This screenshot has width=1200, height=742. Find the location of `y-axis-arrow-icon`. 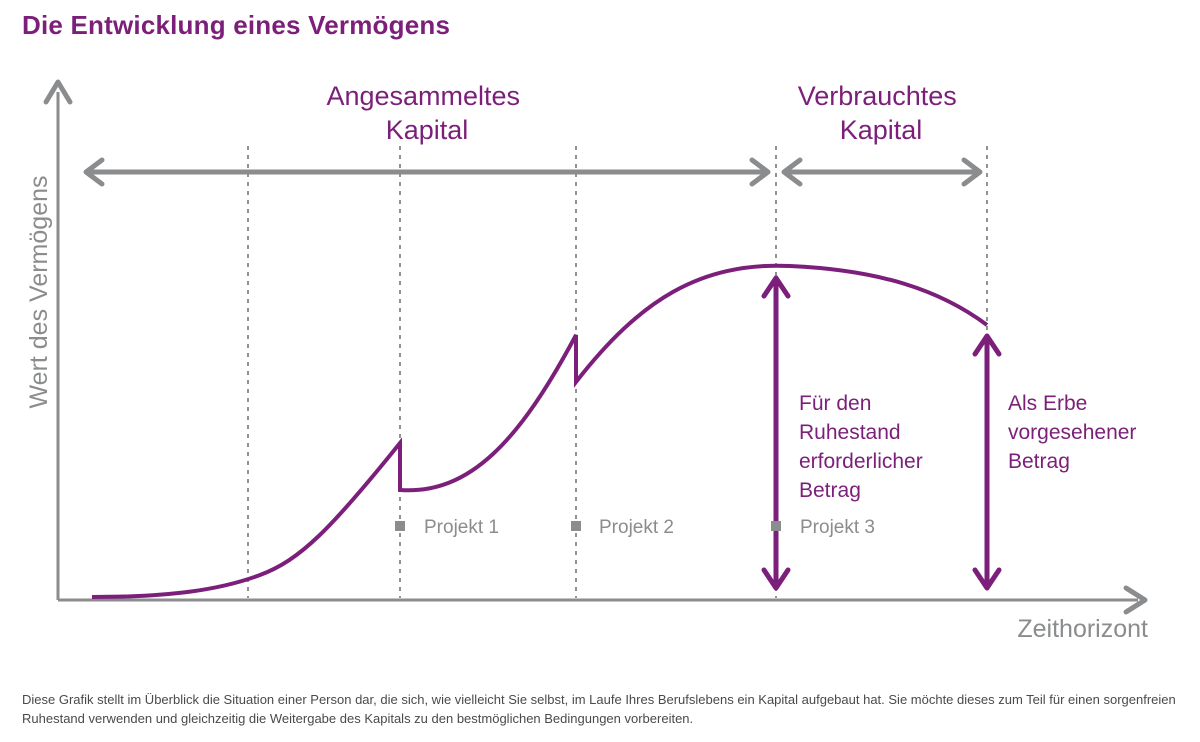

y-axis-arrow-icon is located at coordinates (58, 92).